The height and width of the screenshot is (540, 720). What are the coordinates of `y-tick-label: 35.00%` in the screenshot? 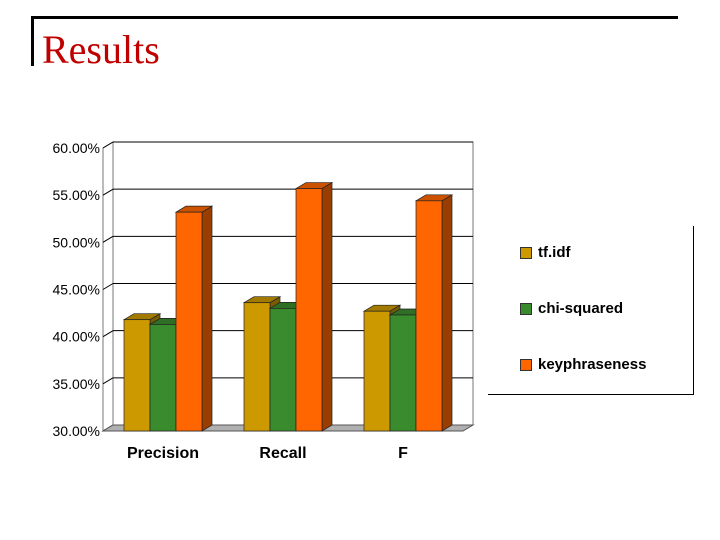 It's located at (76, 384).